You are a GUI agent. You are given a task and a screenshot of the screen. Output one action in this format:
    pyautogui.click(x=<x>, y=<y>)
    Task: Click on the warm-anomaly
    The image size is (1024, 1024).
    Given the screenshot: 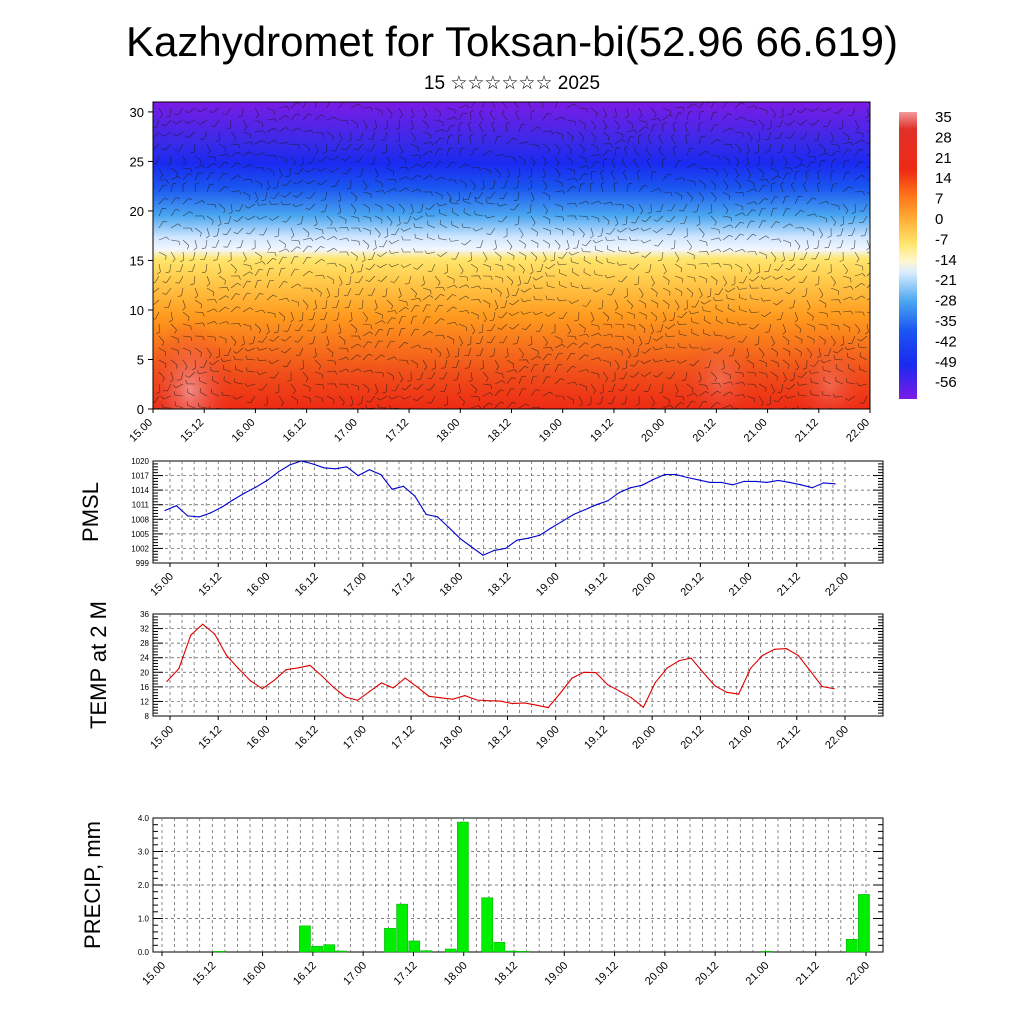 What is the action you would take?
    pyautogui.click(x=194, y=364)
    